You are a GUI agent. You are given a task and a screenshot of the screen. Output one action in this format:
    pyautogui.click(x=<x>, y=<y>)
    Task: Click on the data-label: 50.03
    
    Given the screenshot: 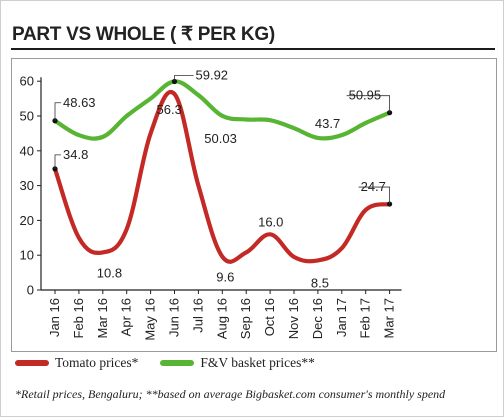 What is the action you would take?
    pyautogui.click(x=220, y=138)
    